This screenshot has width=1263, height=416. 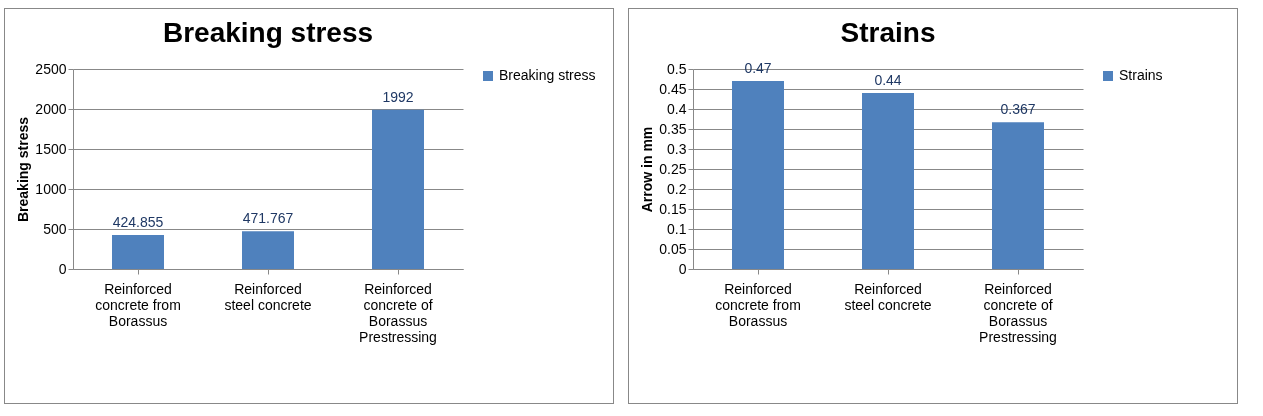 What do you see at coordinates (758, 68) in the screenshot?
I see `data-label: 0.47` at bounding box center [758, 68].